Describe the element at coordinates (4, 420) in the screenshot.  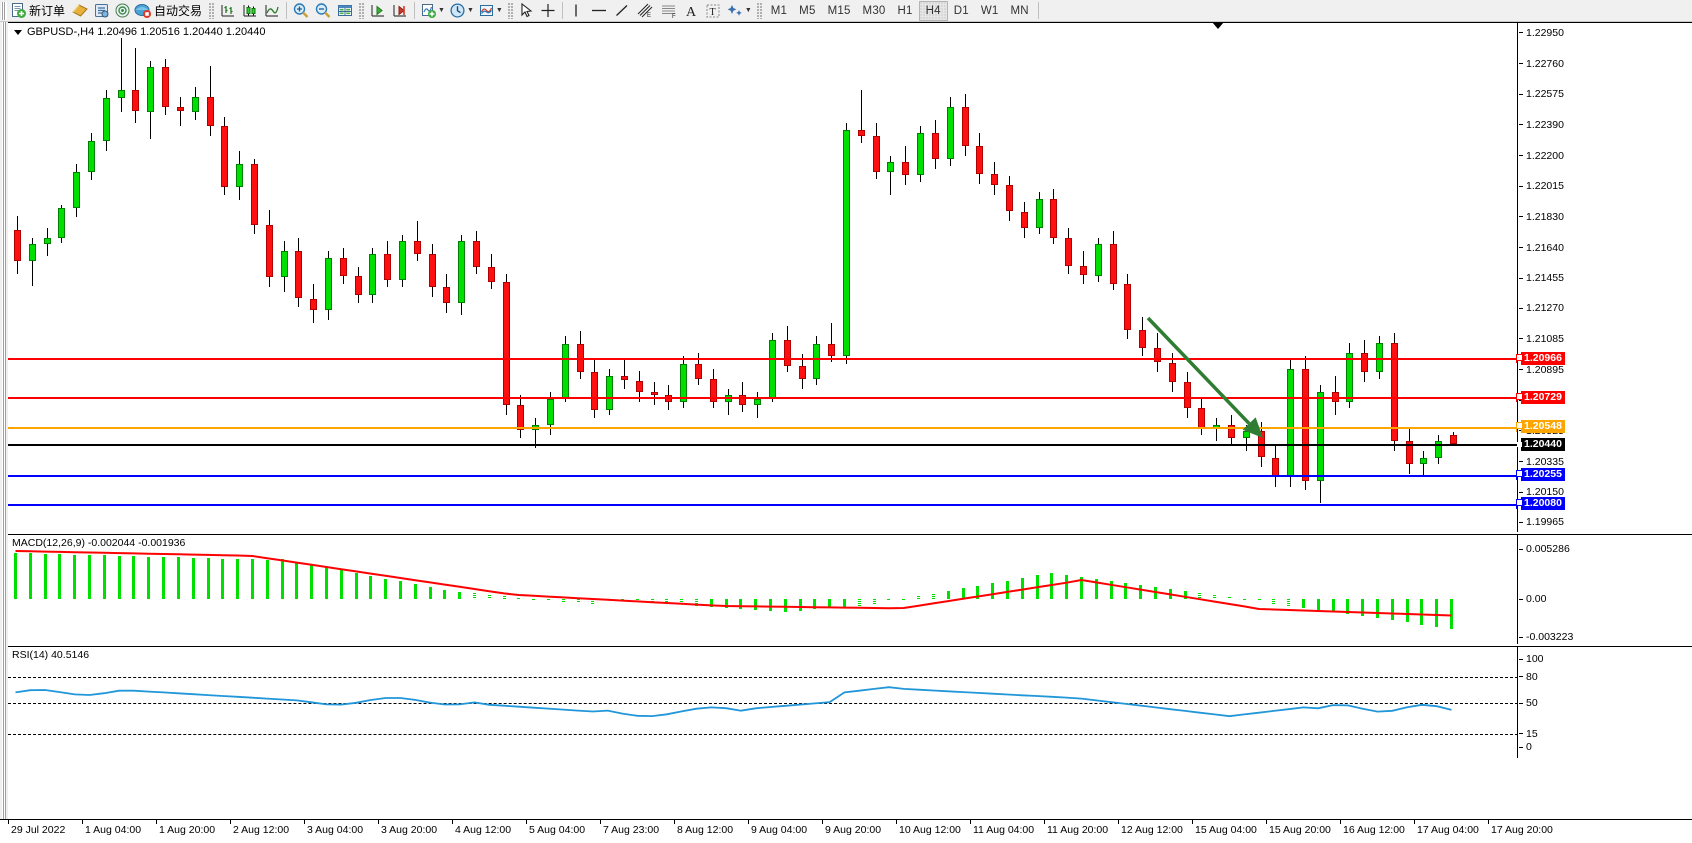
I see `chart-left-grip` at that location.